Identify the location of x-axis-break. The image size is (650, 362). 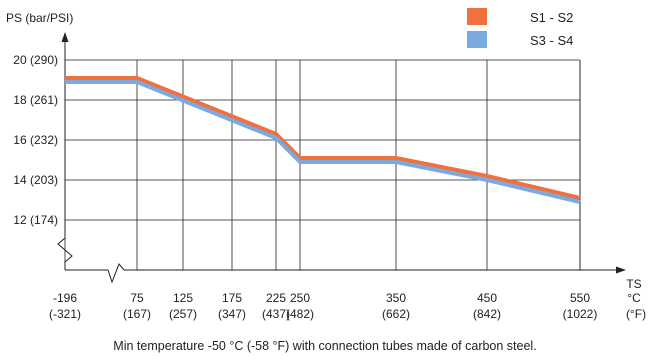
(116, 273).